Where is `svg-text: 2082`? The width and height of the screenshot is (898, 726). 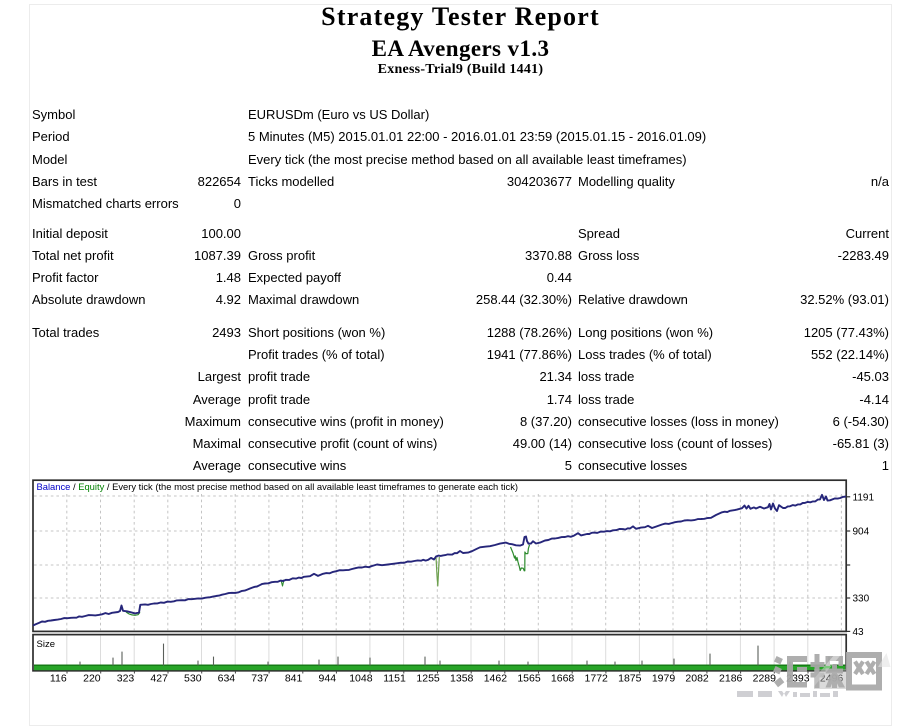 svg-text: 2082 is located at coordinates (697, 679).